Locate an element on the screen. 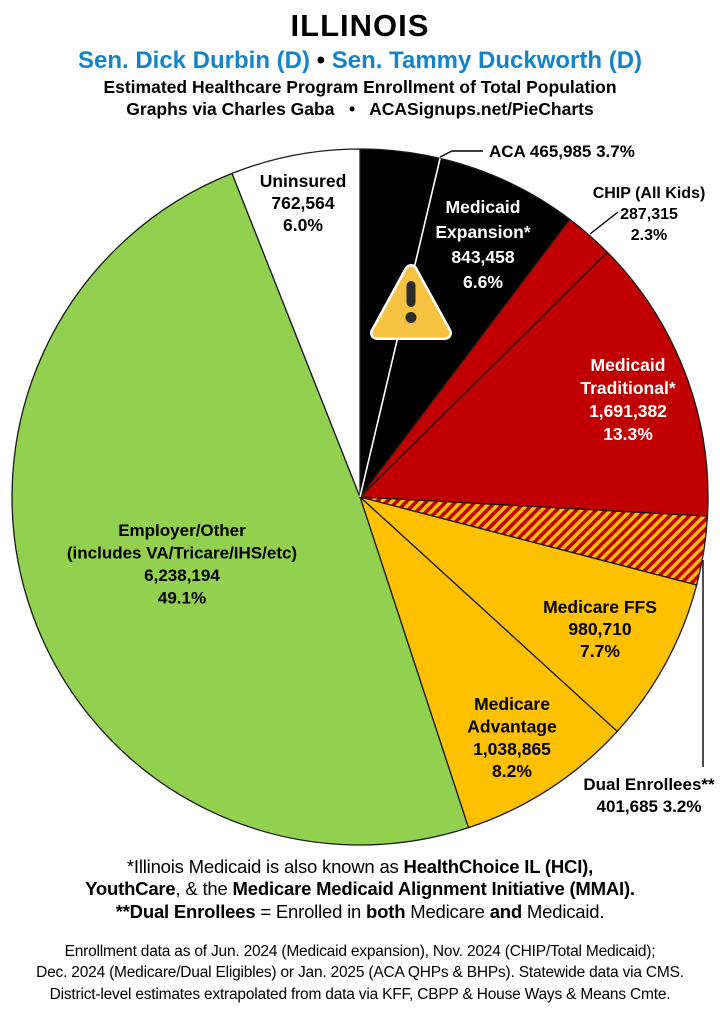  slice-label-medicare-advantage: Medicare is located at coordinates (512, 704).